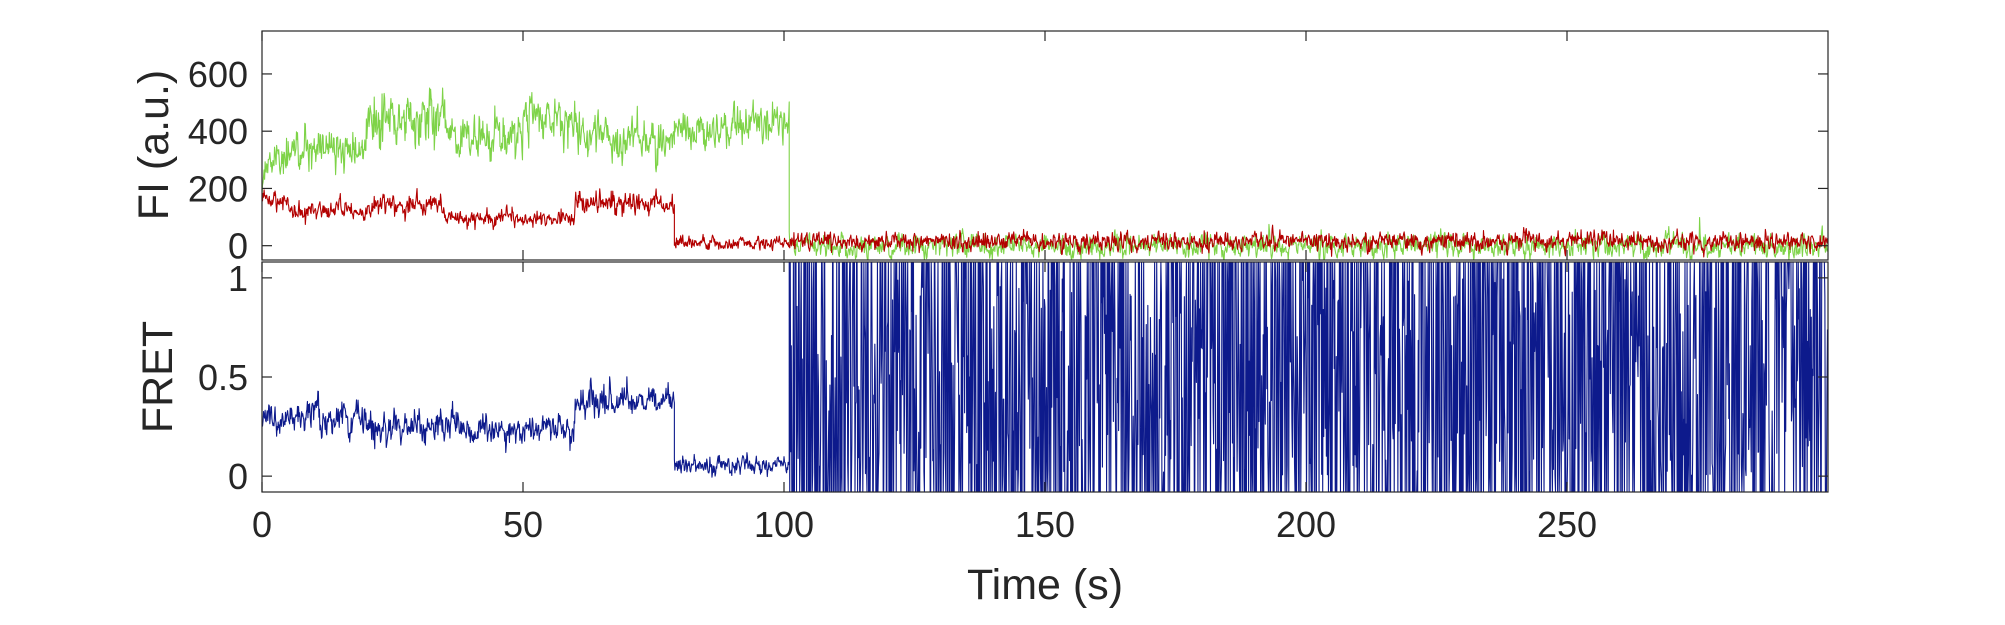  I want to click on fluorescence-series-1-line, so click(1045, 222).